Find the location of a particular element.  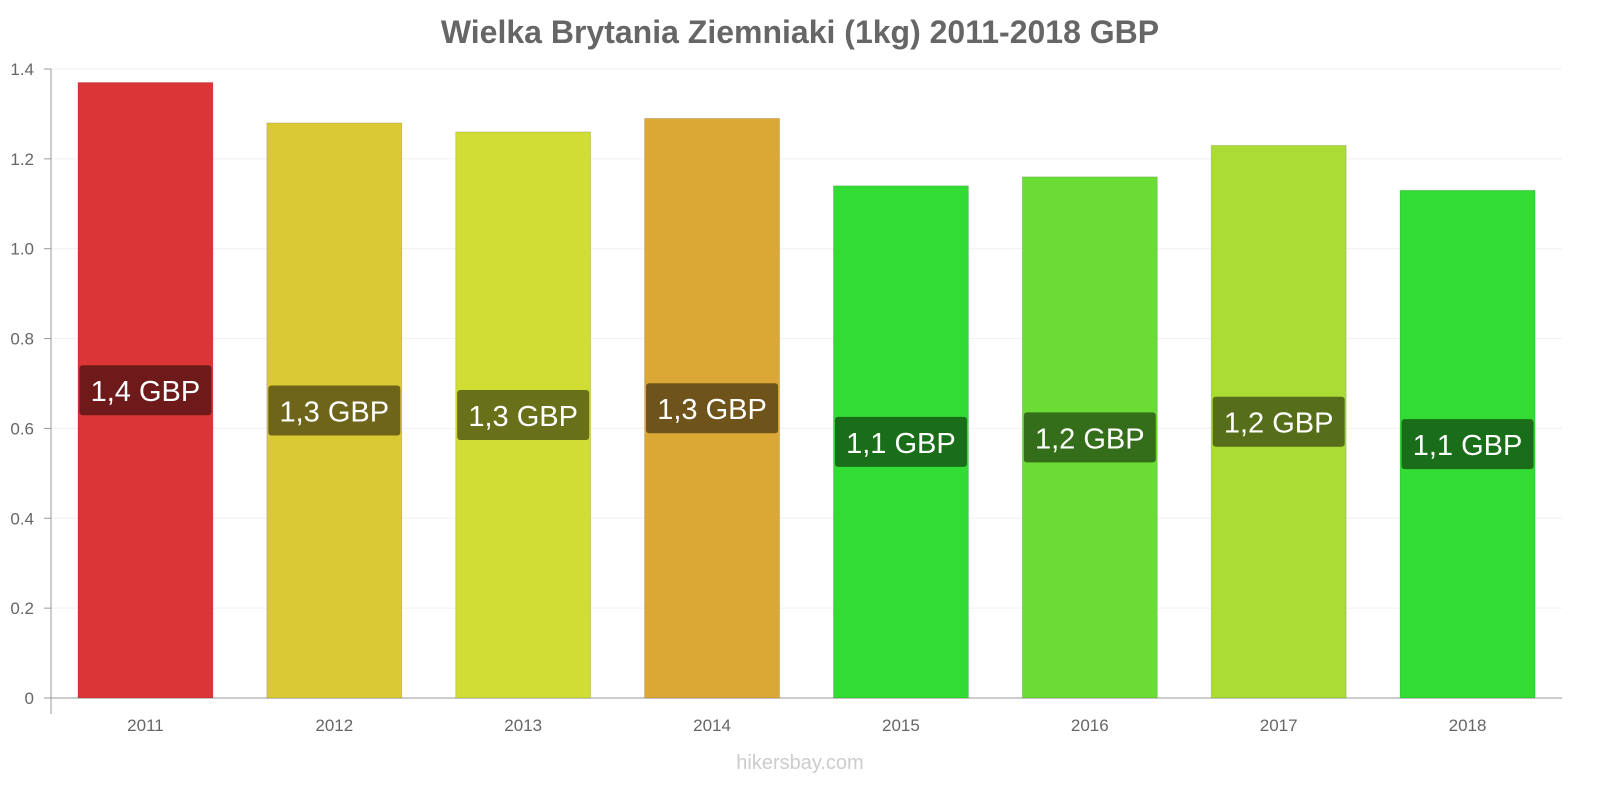

y-tick-label: 0.2 is located at coordinates (22, 608).